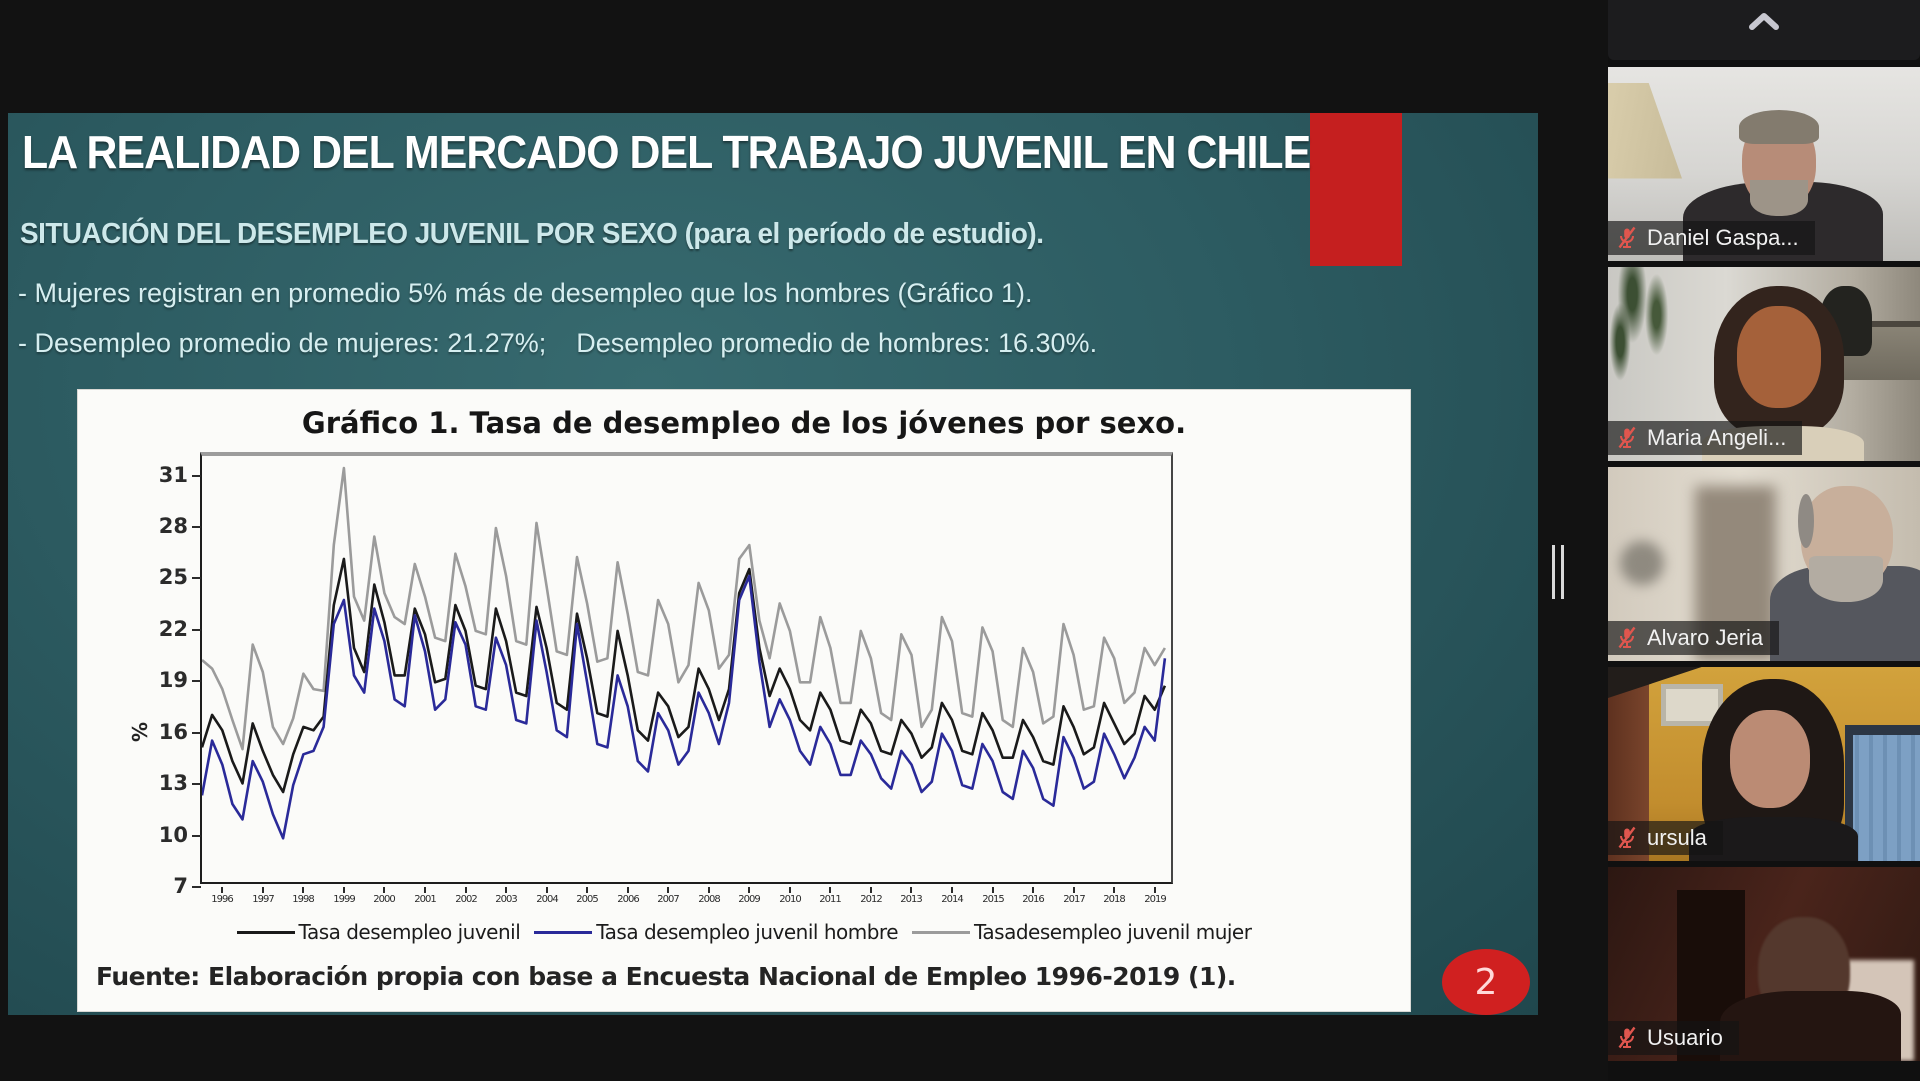 The height and width of the screenshot is (1081, 1920). Describe the element at coordinates (384, 896) in the screenshot. I see `x-tick-label: 2000` at that location.